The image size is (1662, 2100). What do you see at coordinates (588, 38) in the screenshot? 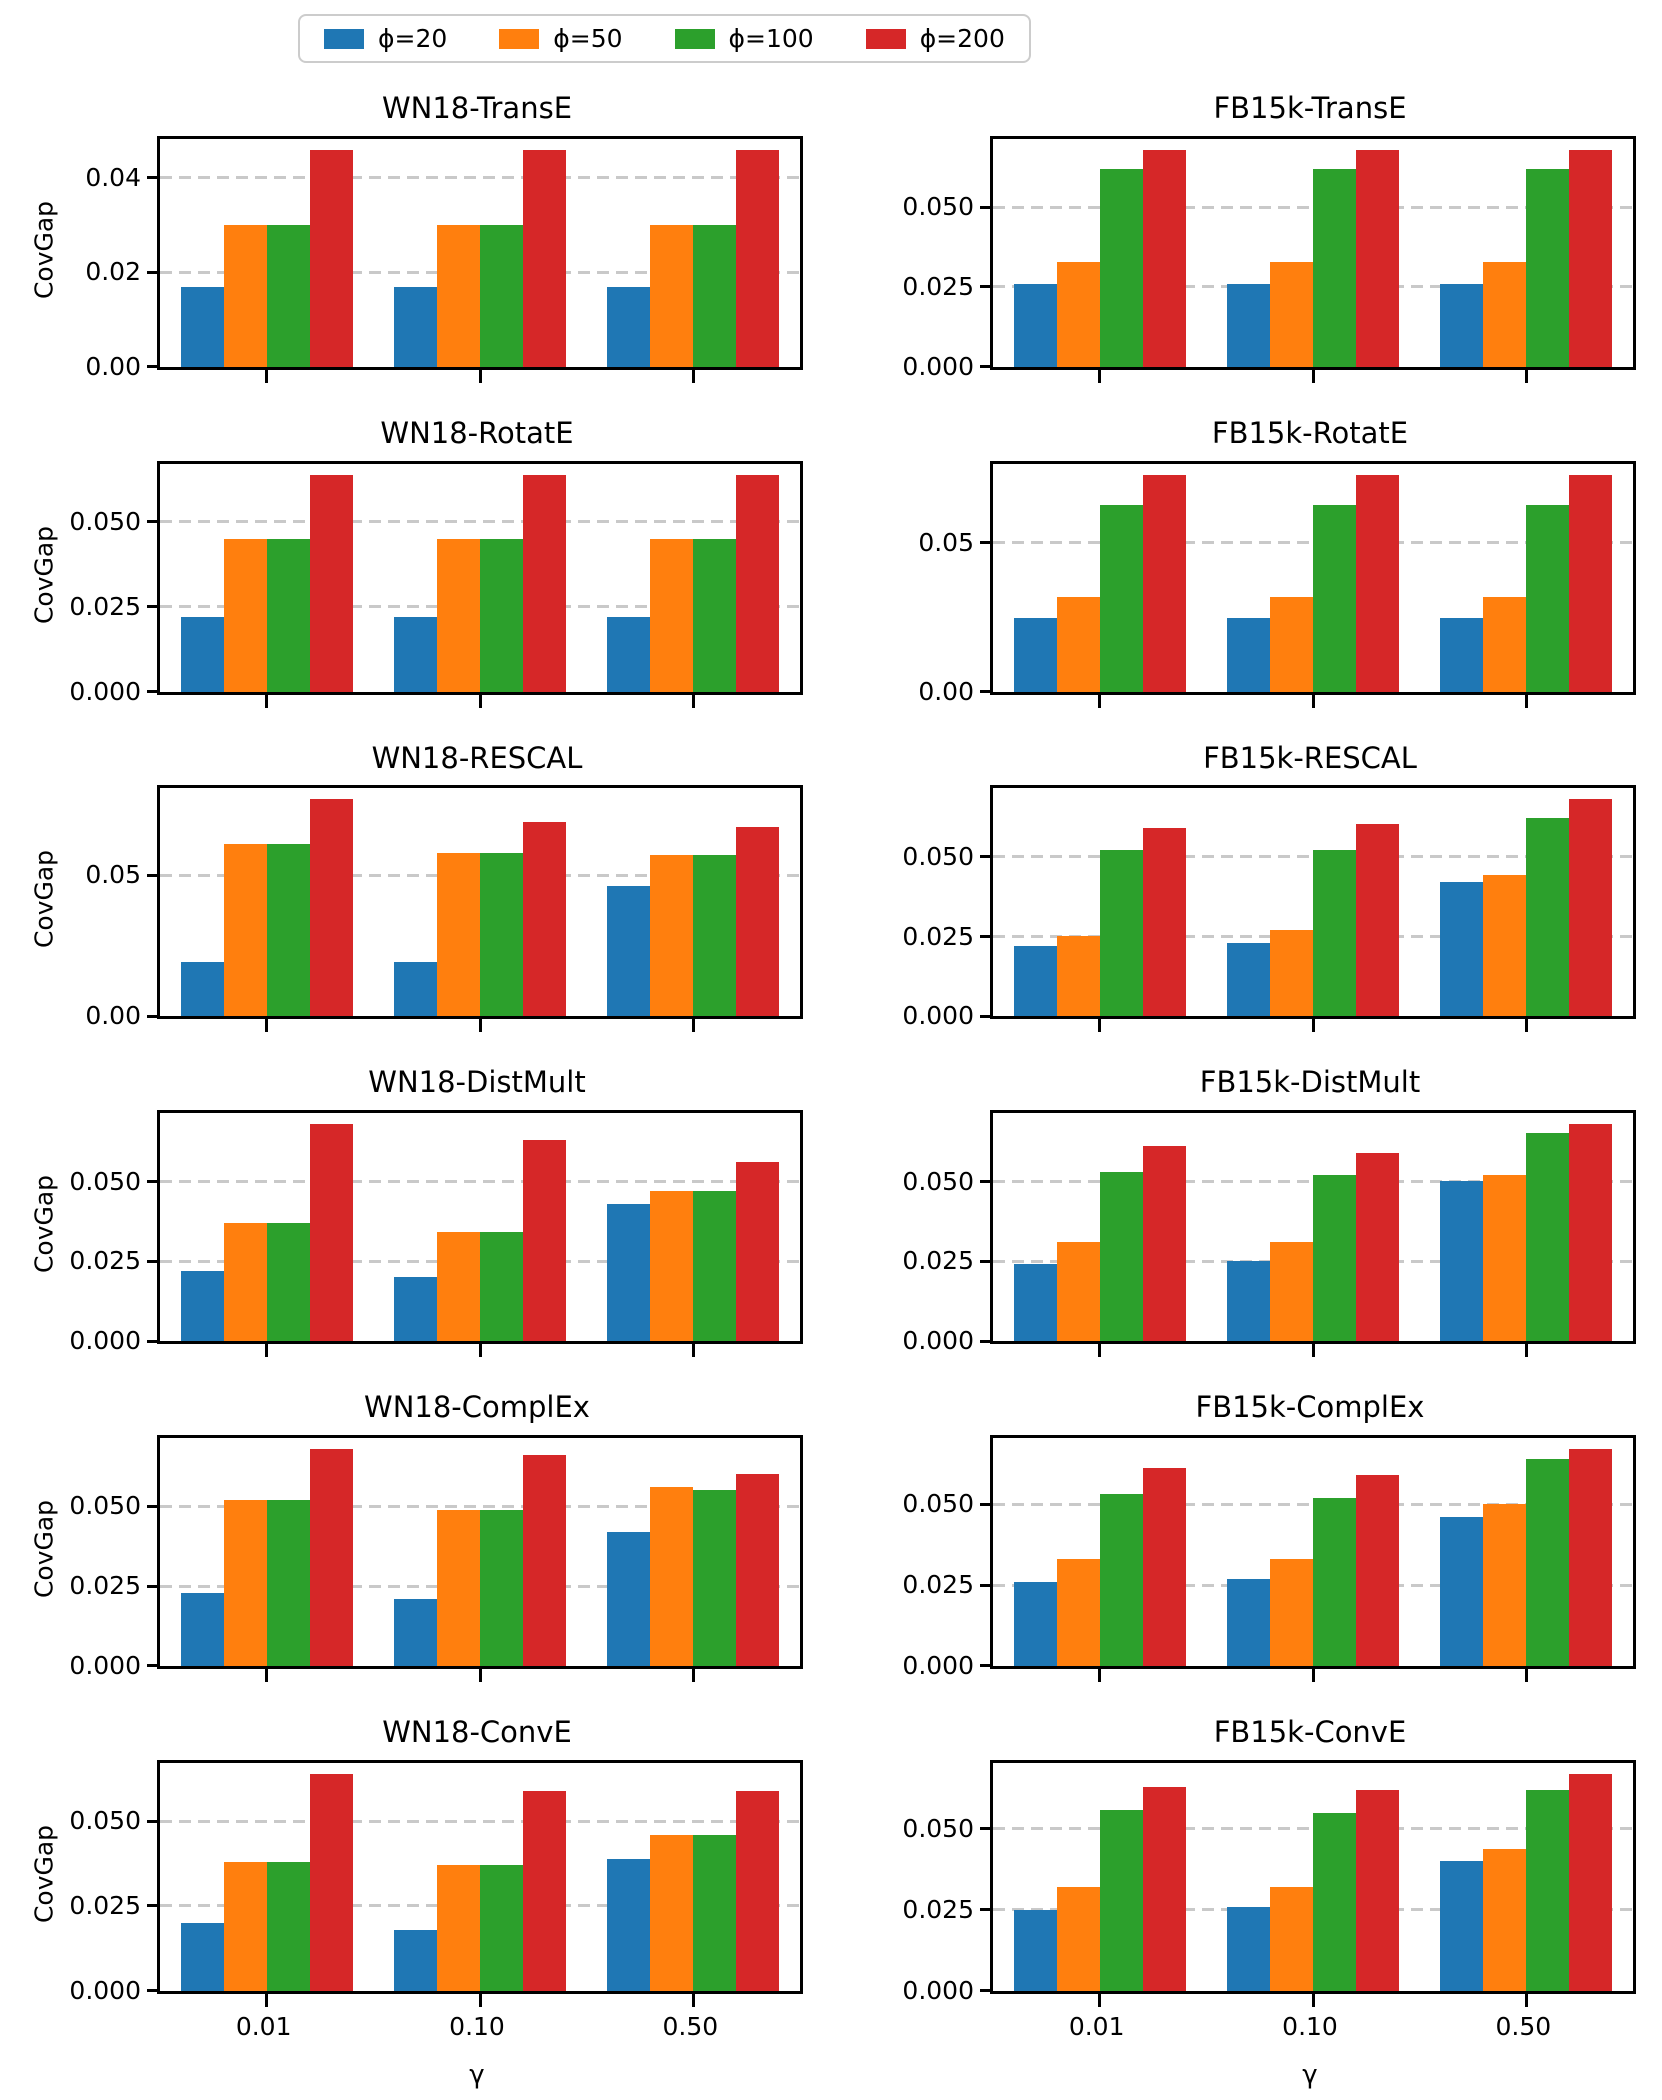
I see `legend-label: ϕ=50` at bounding box center [588, 38].